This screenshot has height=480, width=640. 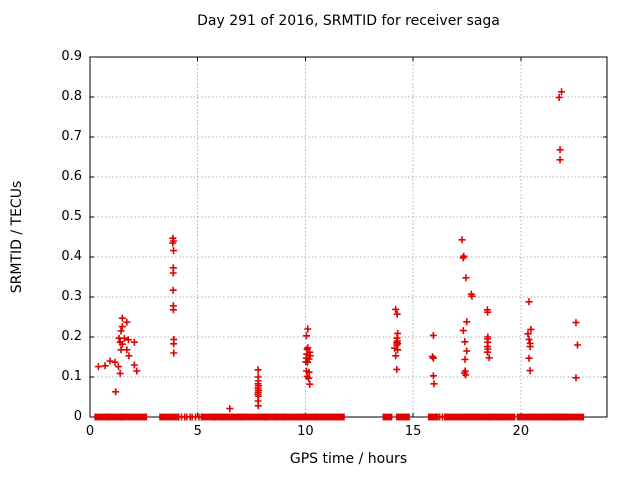 I want to click on y-tick-label: 0.3, so click(x=71, y=296).